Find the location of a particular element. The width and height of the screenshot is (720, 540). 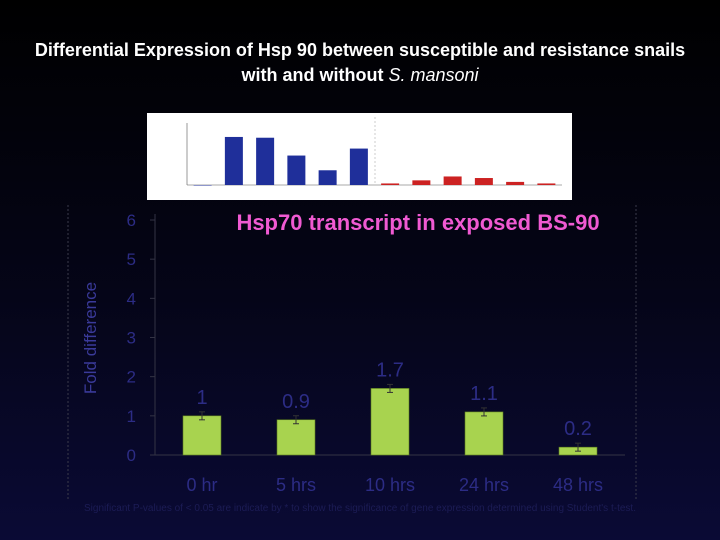

data-label: 0.9 is located at coordinates (296, 402).